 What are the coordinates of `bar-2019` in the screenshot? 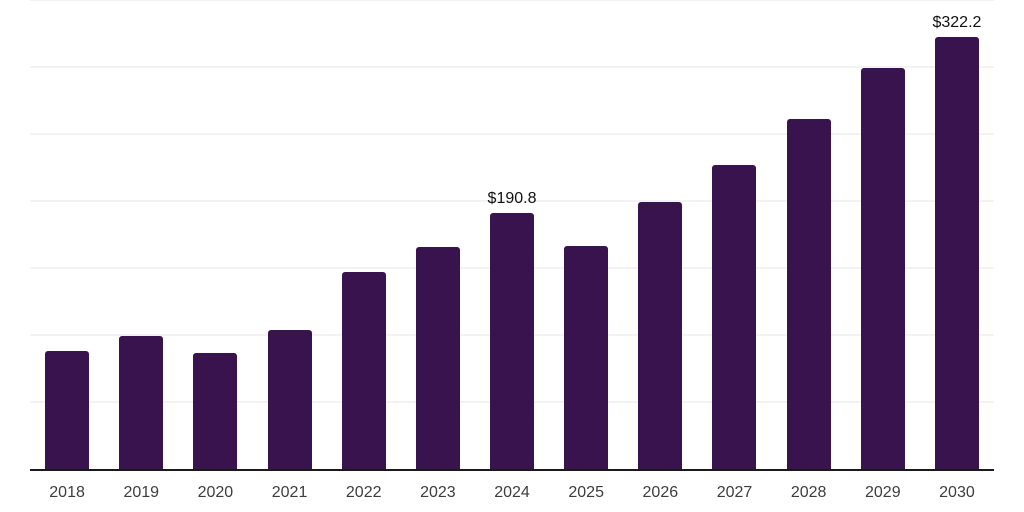 It's located at (141, 402).